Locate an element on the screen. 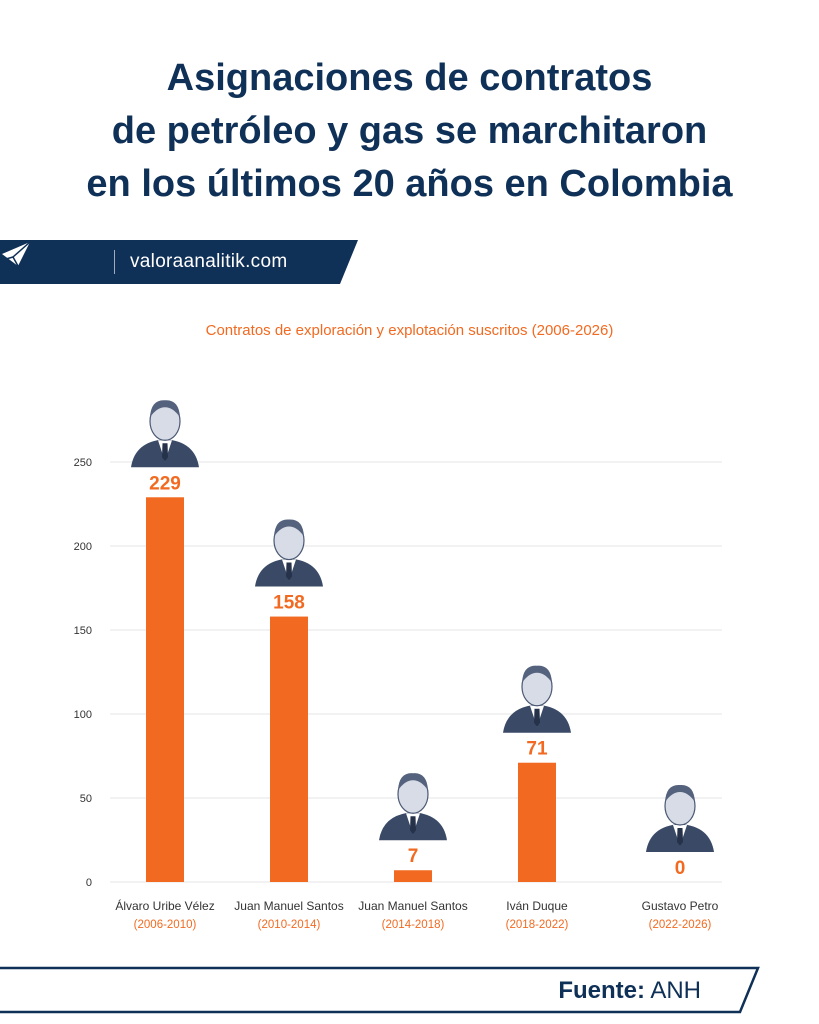  data-label: 158 is located at coordinates (289, 603).